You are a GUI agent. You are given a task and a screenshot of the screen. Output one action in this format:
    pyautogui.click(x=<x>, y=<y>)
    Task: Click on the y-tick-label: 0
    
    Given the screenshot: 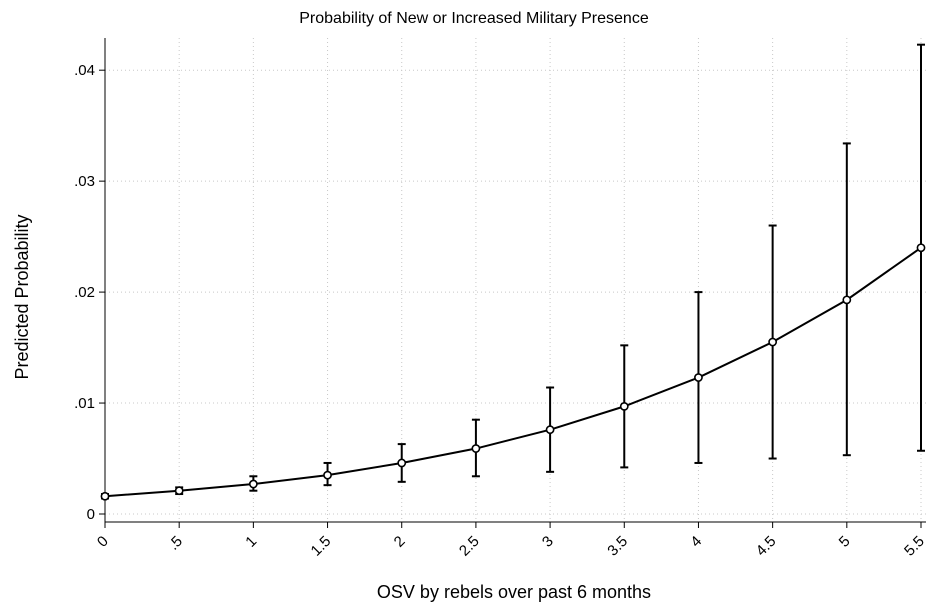 What is the action you would take?
    pyautogui.click(x=91, y=514)
    